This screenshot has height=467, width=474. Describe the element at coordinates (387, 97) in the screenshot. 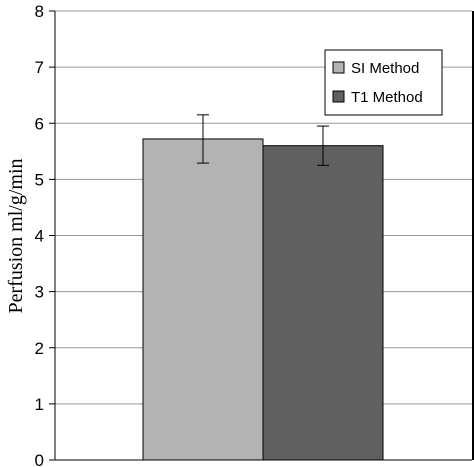

I see `legend-label: T1 Method` at that location.